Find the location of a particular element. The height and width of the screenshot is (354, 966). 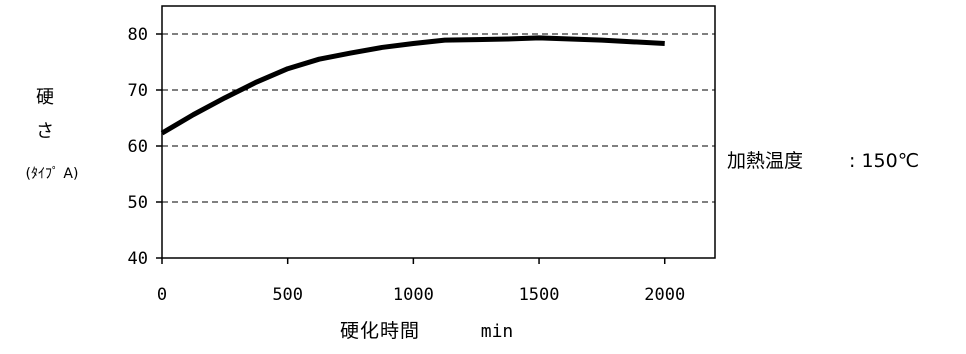

series-layer is located at coordinates (412, 85).